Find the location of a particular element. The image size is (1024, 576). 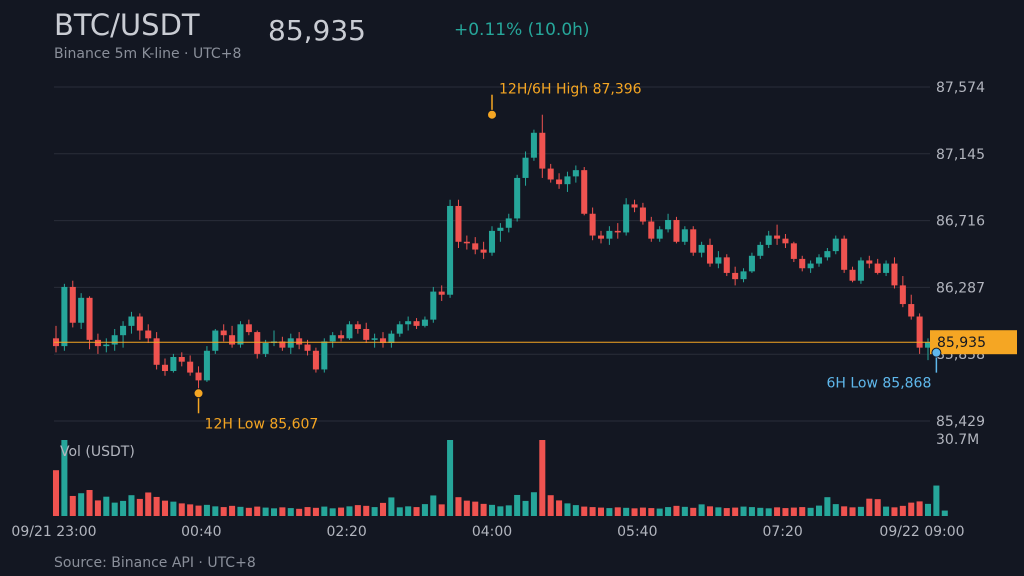

chart-subtitle: Binance 5m K-line · UTC+8 is located at coordinates (148, 54).